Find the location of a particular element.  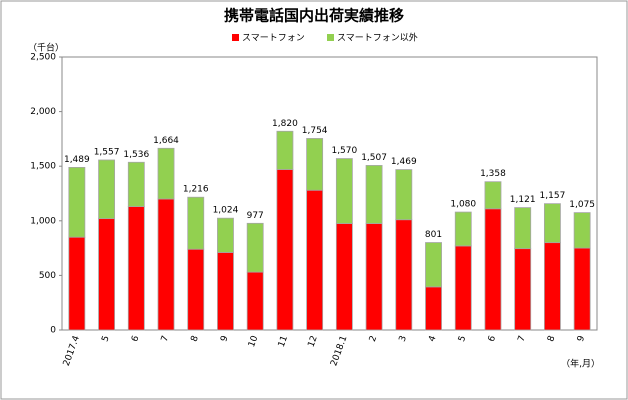

y-tick-label: 1,500 is located at coordinates (43, 167).